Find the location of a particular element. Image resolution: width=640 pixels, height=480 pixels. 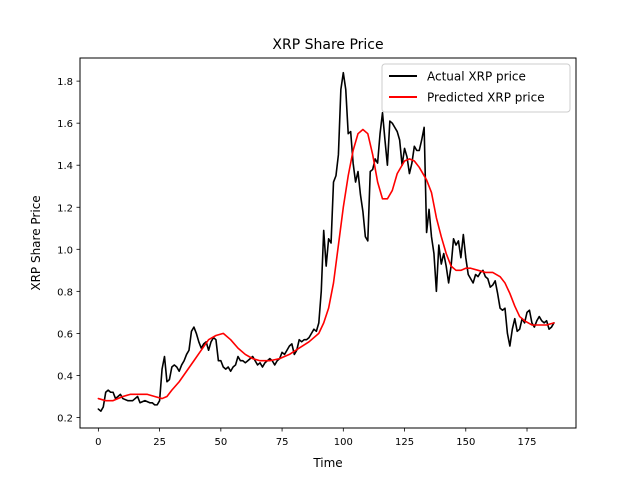

x-tick-label: 175 is located at coordinates (526, 442).